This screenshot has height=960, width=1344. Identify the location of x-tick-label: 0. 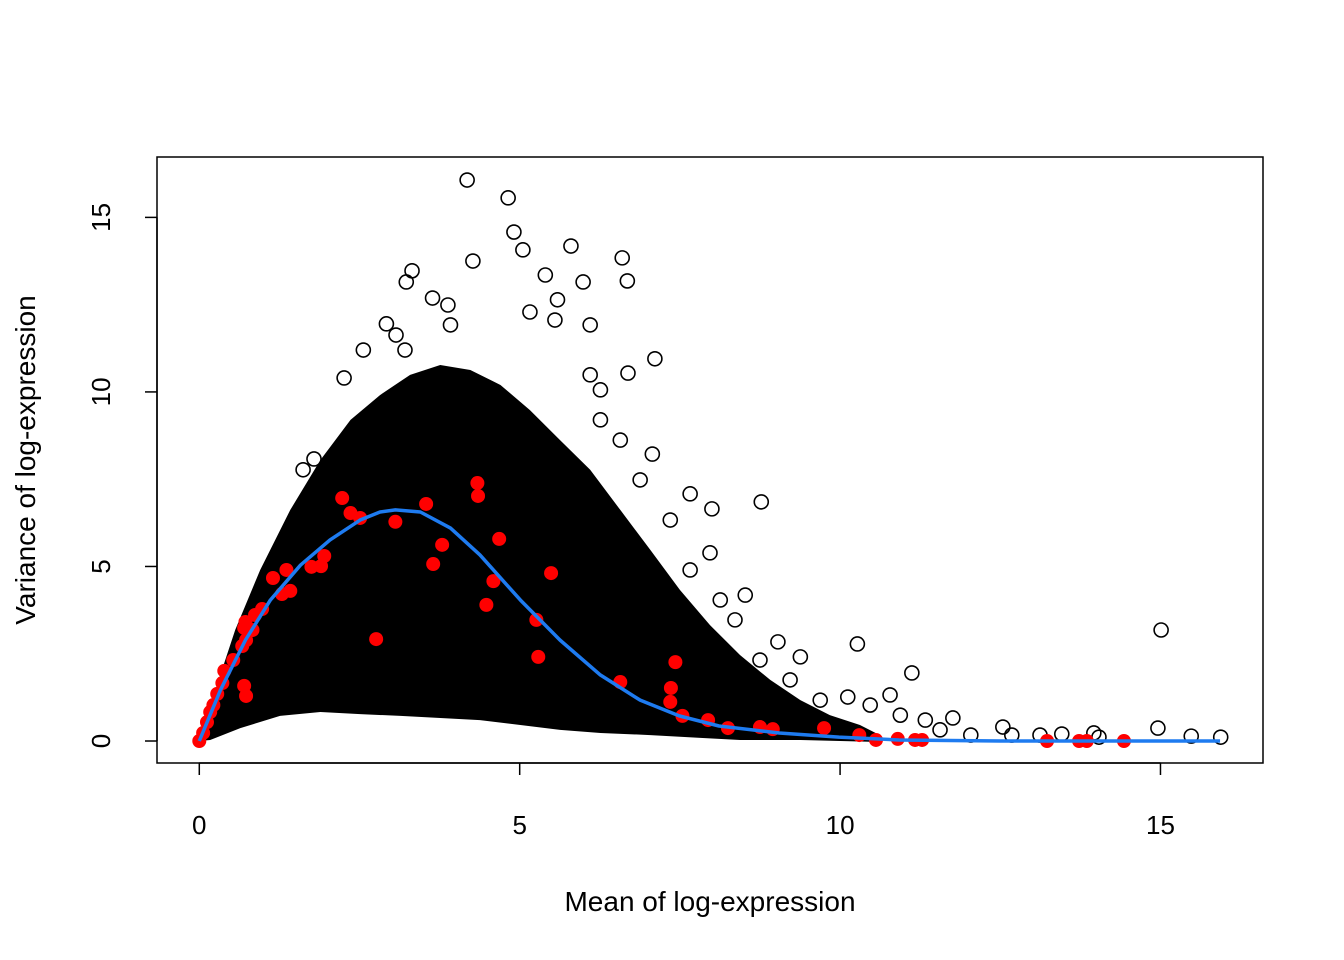
(199, 825).